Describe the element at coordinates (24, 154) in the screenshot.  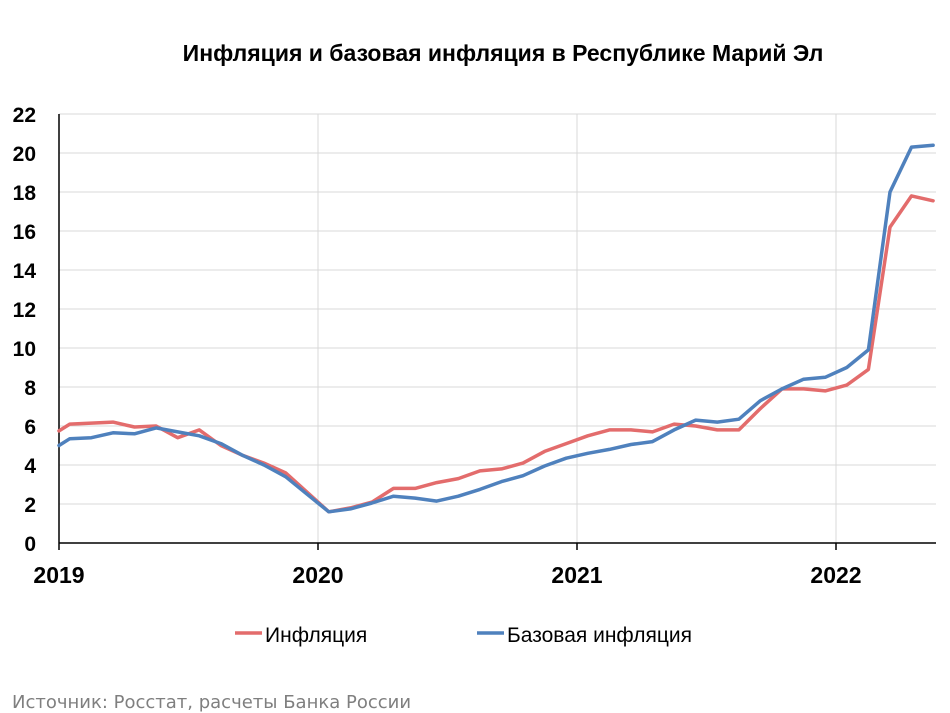
I see `y-tick-label: 20` at that location.